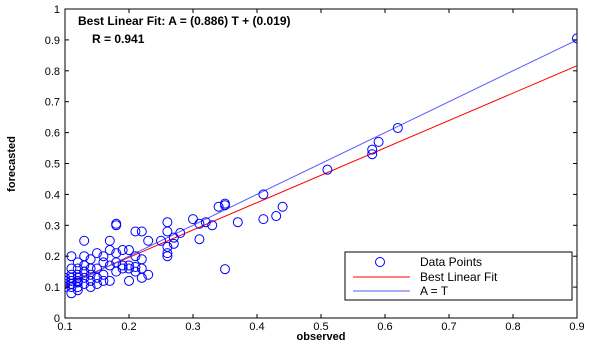 The width and height of the screenshot is (590, 345). What do you see at coordinates (184, 21) in the screenshot?
I see `fit-equation-annotation: Best Linear Fit: A = (0.886) T + (0.019)` at bounding box center [184, 21].